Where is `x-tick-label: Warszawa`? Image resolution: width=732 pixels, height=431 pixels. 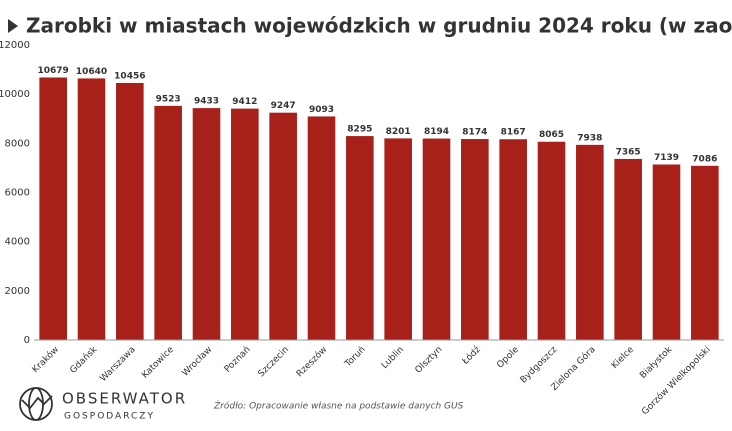 x-tick-label: Warszawa is located at coordinates (118, 364).